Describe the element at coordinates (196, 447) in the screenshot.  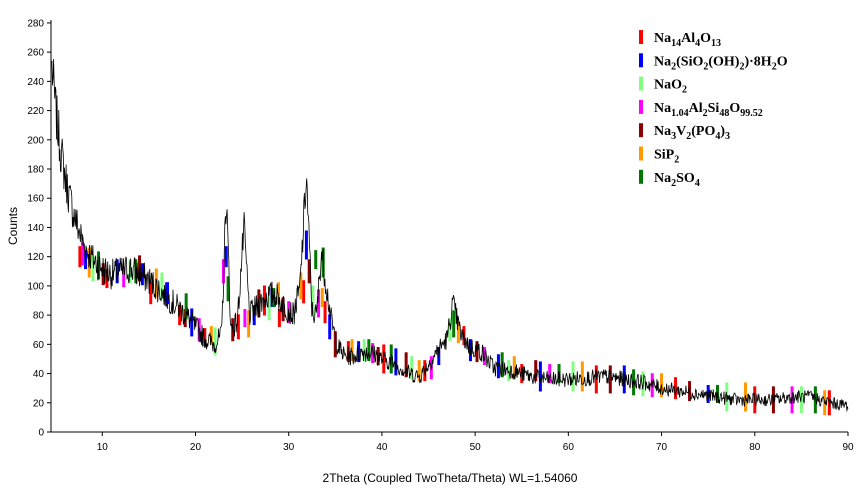
I see `x-tick-label: 20` at that location.